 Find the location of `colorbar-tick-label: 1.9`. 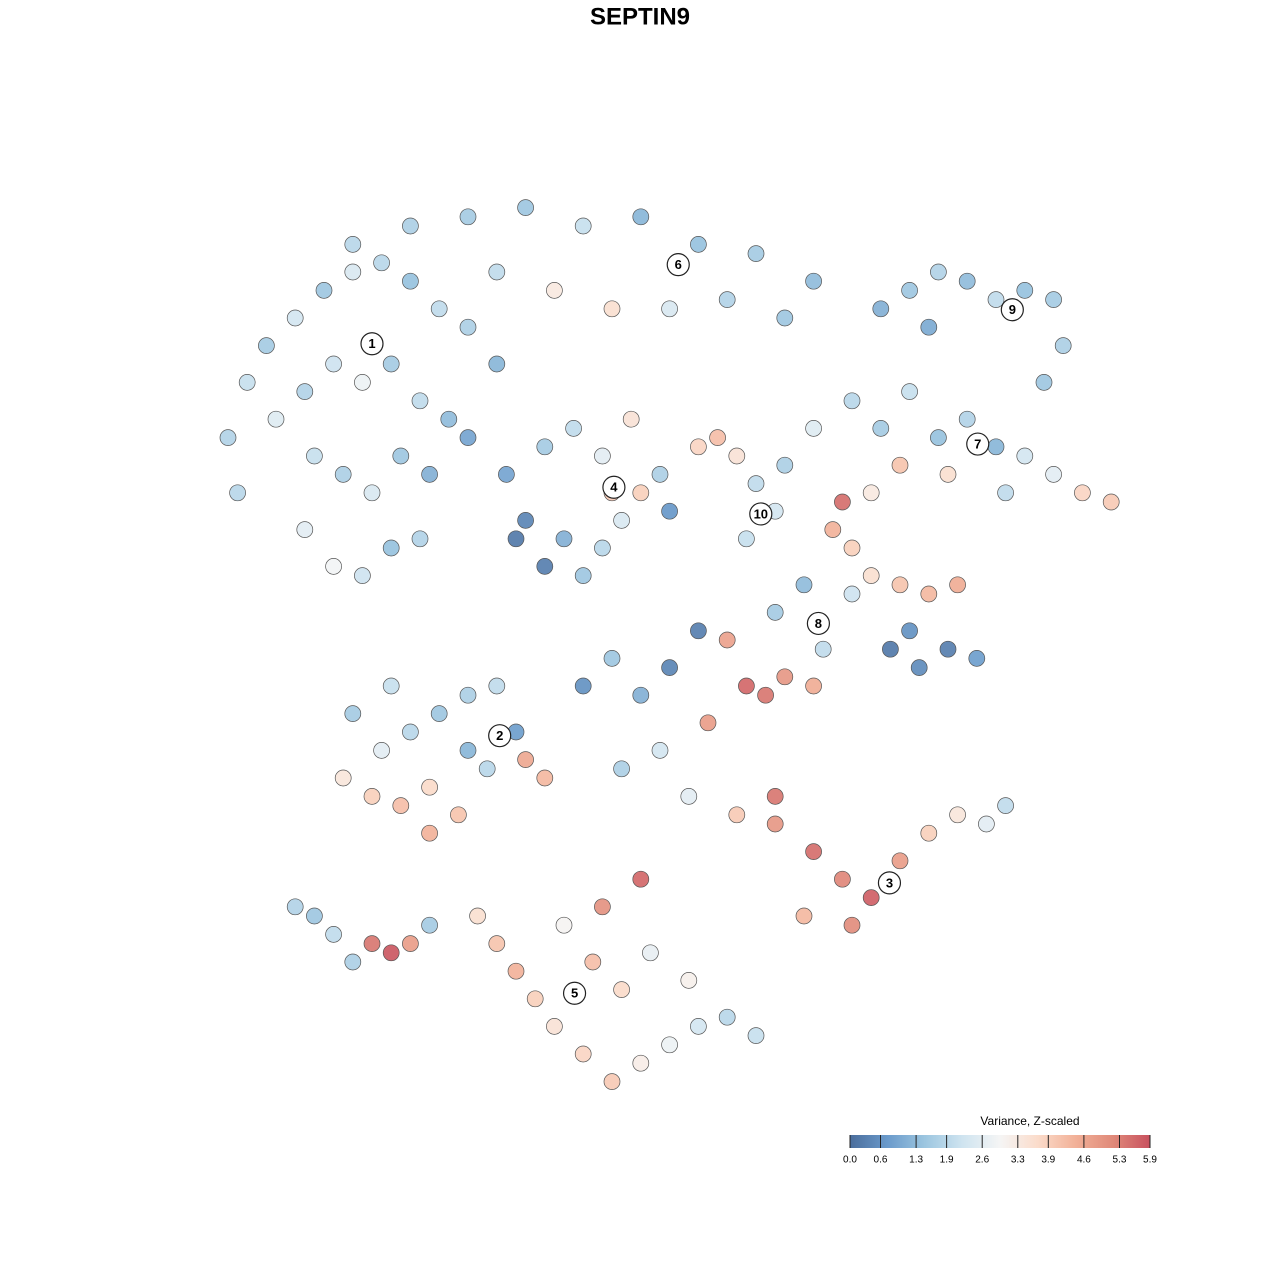

colorbar-tick-label: 1.9 is located at coordinates (947, 1160).